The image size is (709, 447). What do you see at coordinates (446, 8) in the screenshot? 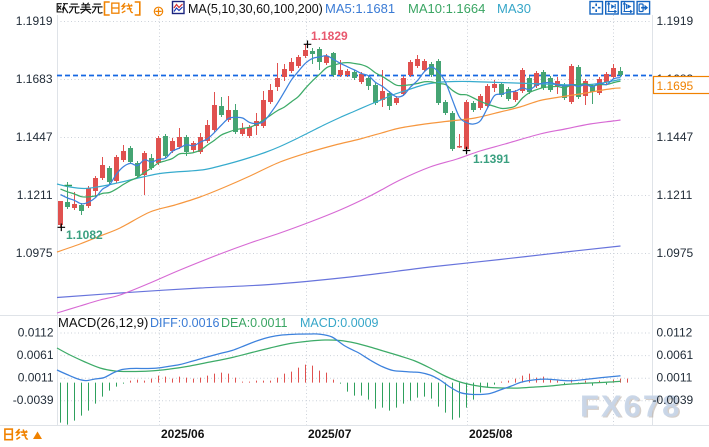
I see `svg-text: MA10:1.1664` at bounding box center [446, 8].